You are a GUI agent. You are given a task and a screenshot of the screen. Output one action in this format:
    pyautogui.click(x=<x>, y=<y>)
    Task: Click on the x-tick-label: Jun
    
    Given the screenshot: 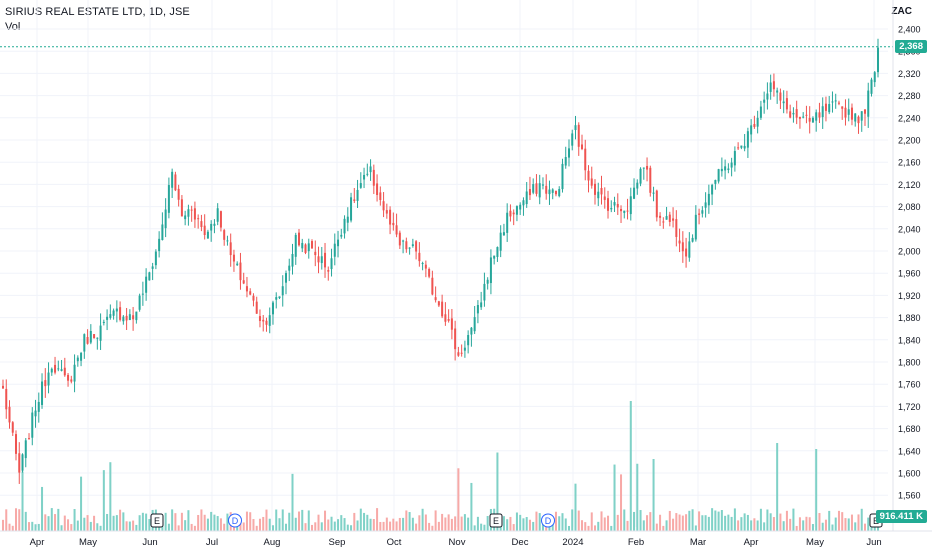 What is the action you would take?
    pyautogui.click(x=873, y=542)
    